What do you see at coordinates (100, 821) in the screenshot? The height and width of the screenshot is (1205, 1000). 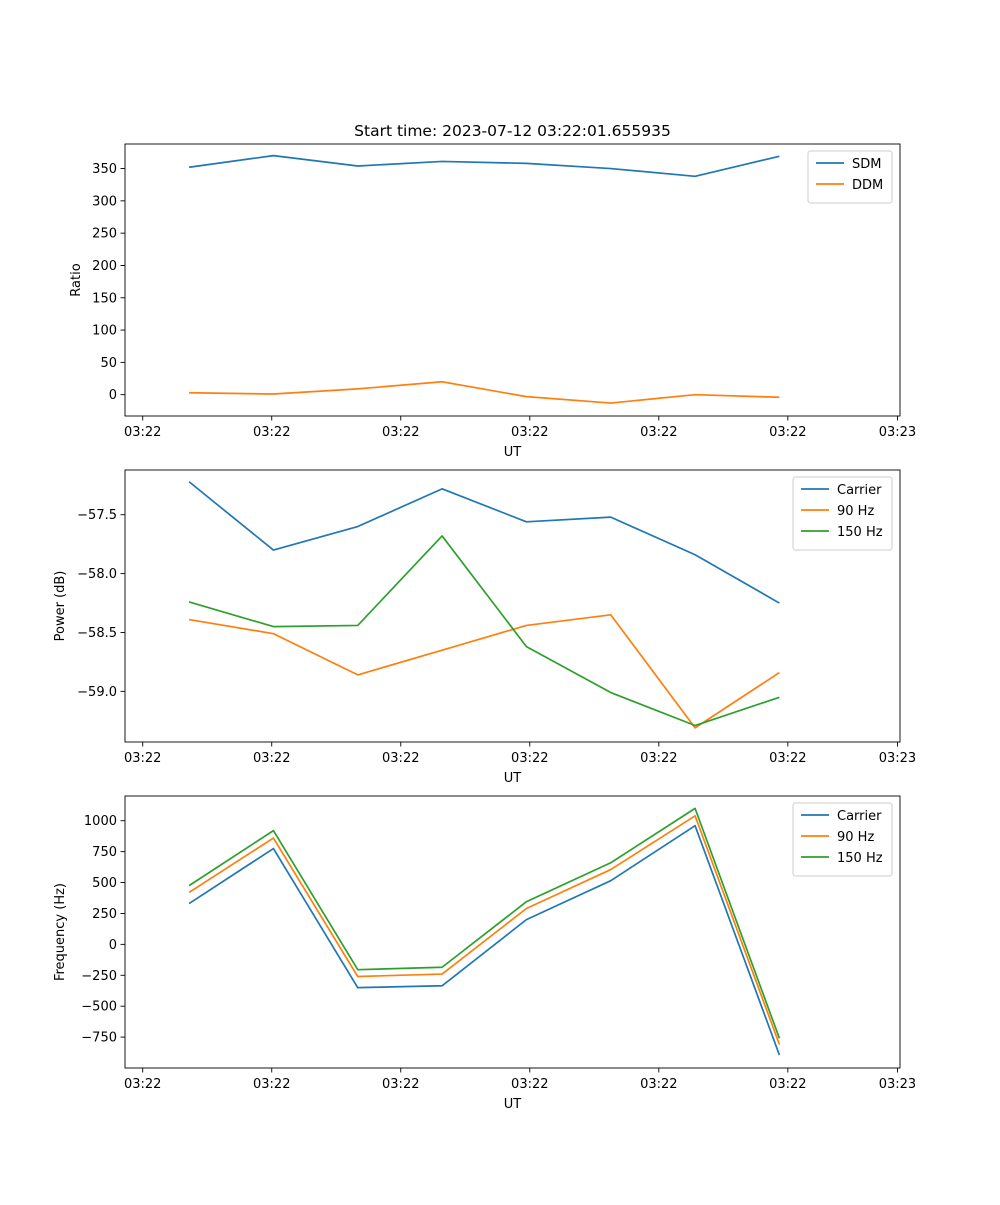 I see `y-tick-label: 1000` at bounding box center [100, 821].